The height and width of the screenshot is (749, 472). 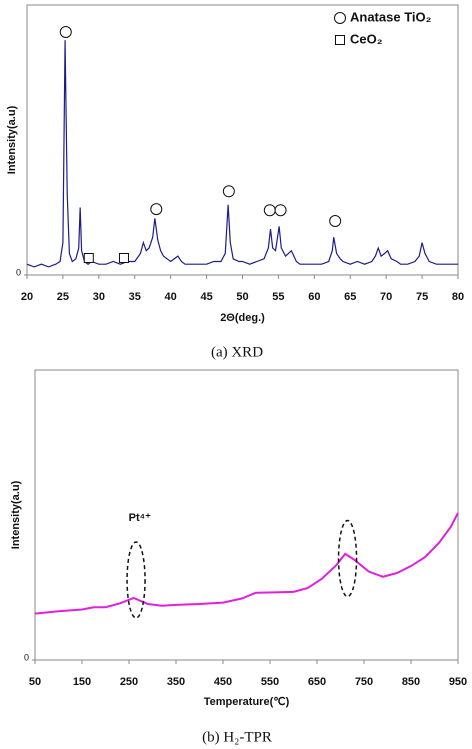 I want to click on x-tick-label: 450, so click(x=223, y=682).